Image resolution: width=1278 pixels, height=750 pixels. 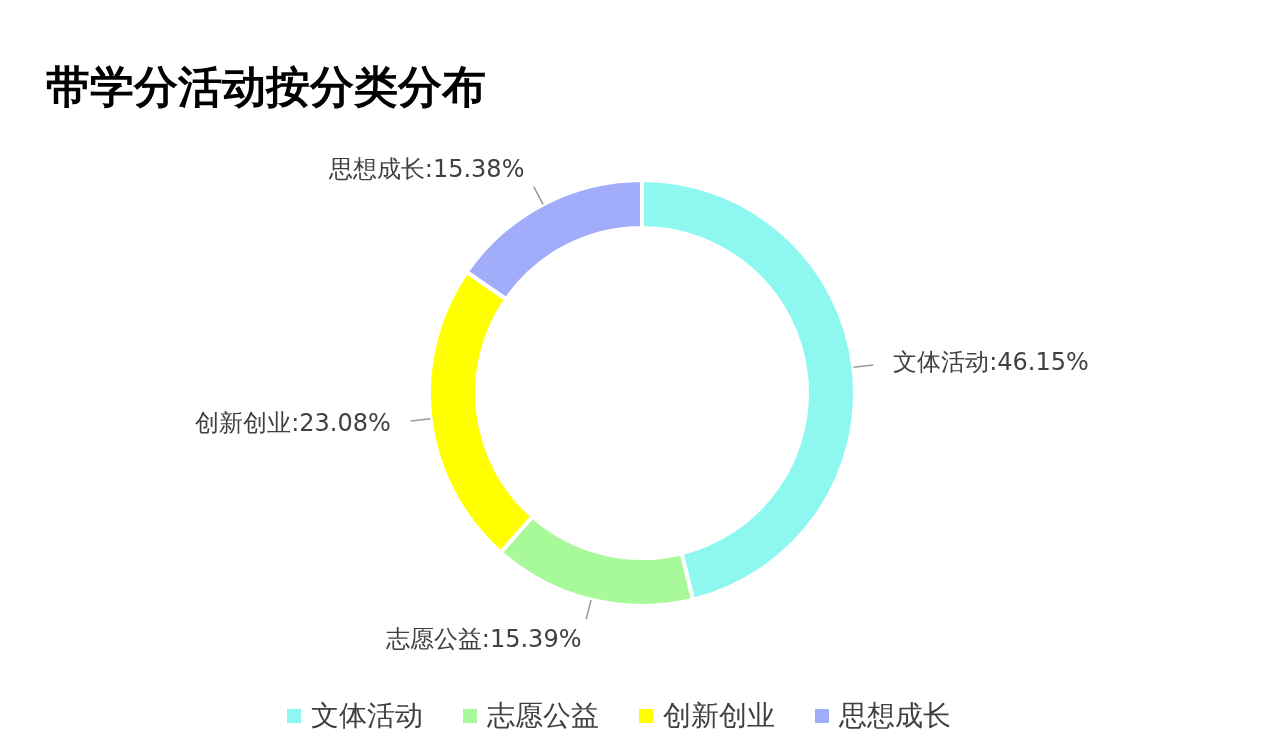 What do you see at coordinates (366, 716) in the screenshot?
I see `legend-label: 文体活动` at bounding box center [366, 716].